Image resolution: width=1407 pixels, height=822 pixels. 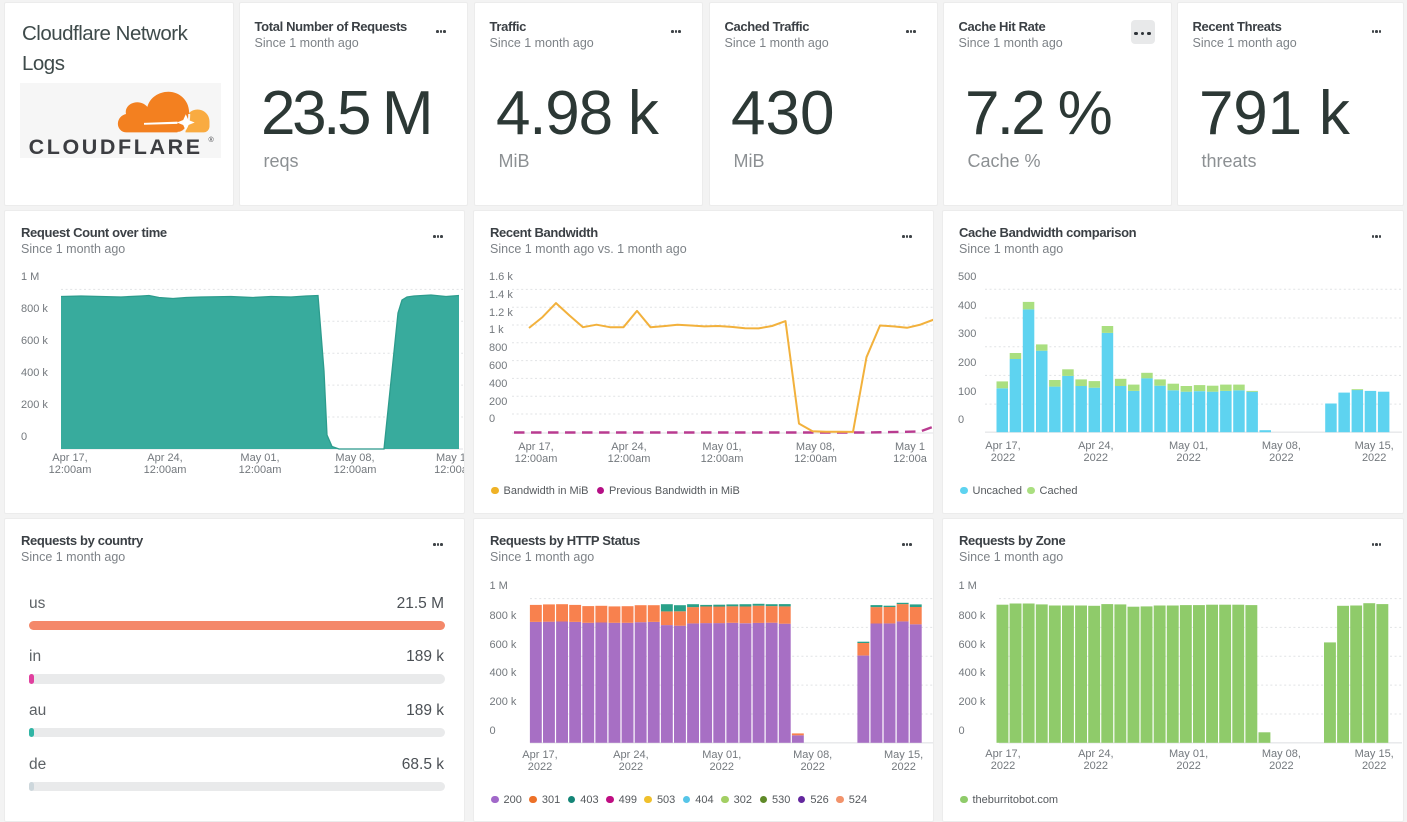 I want to click on svg-text: CLOUDFLARE, so click(x=116, y=146).